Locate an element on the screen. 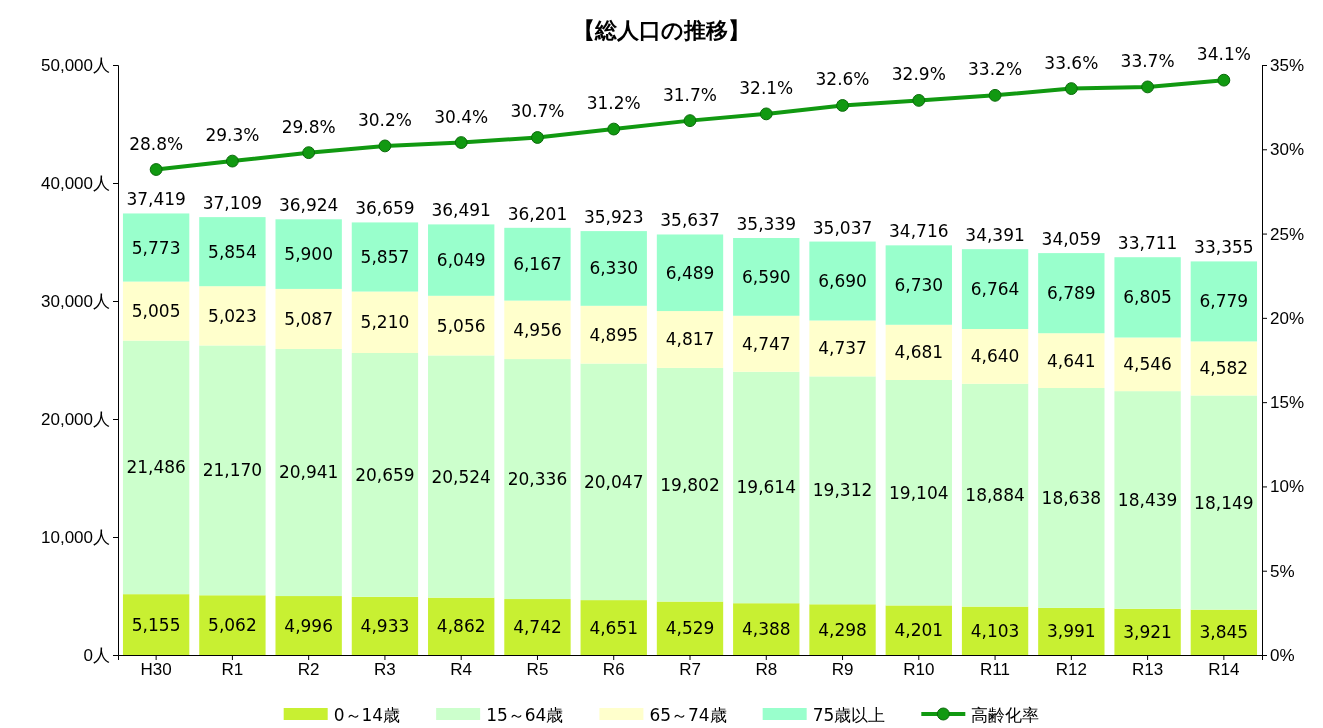  data-label: 5,056 is located at coordinates (461, 325).